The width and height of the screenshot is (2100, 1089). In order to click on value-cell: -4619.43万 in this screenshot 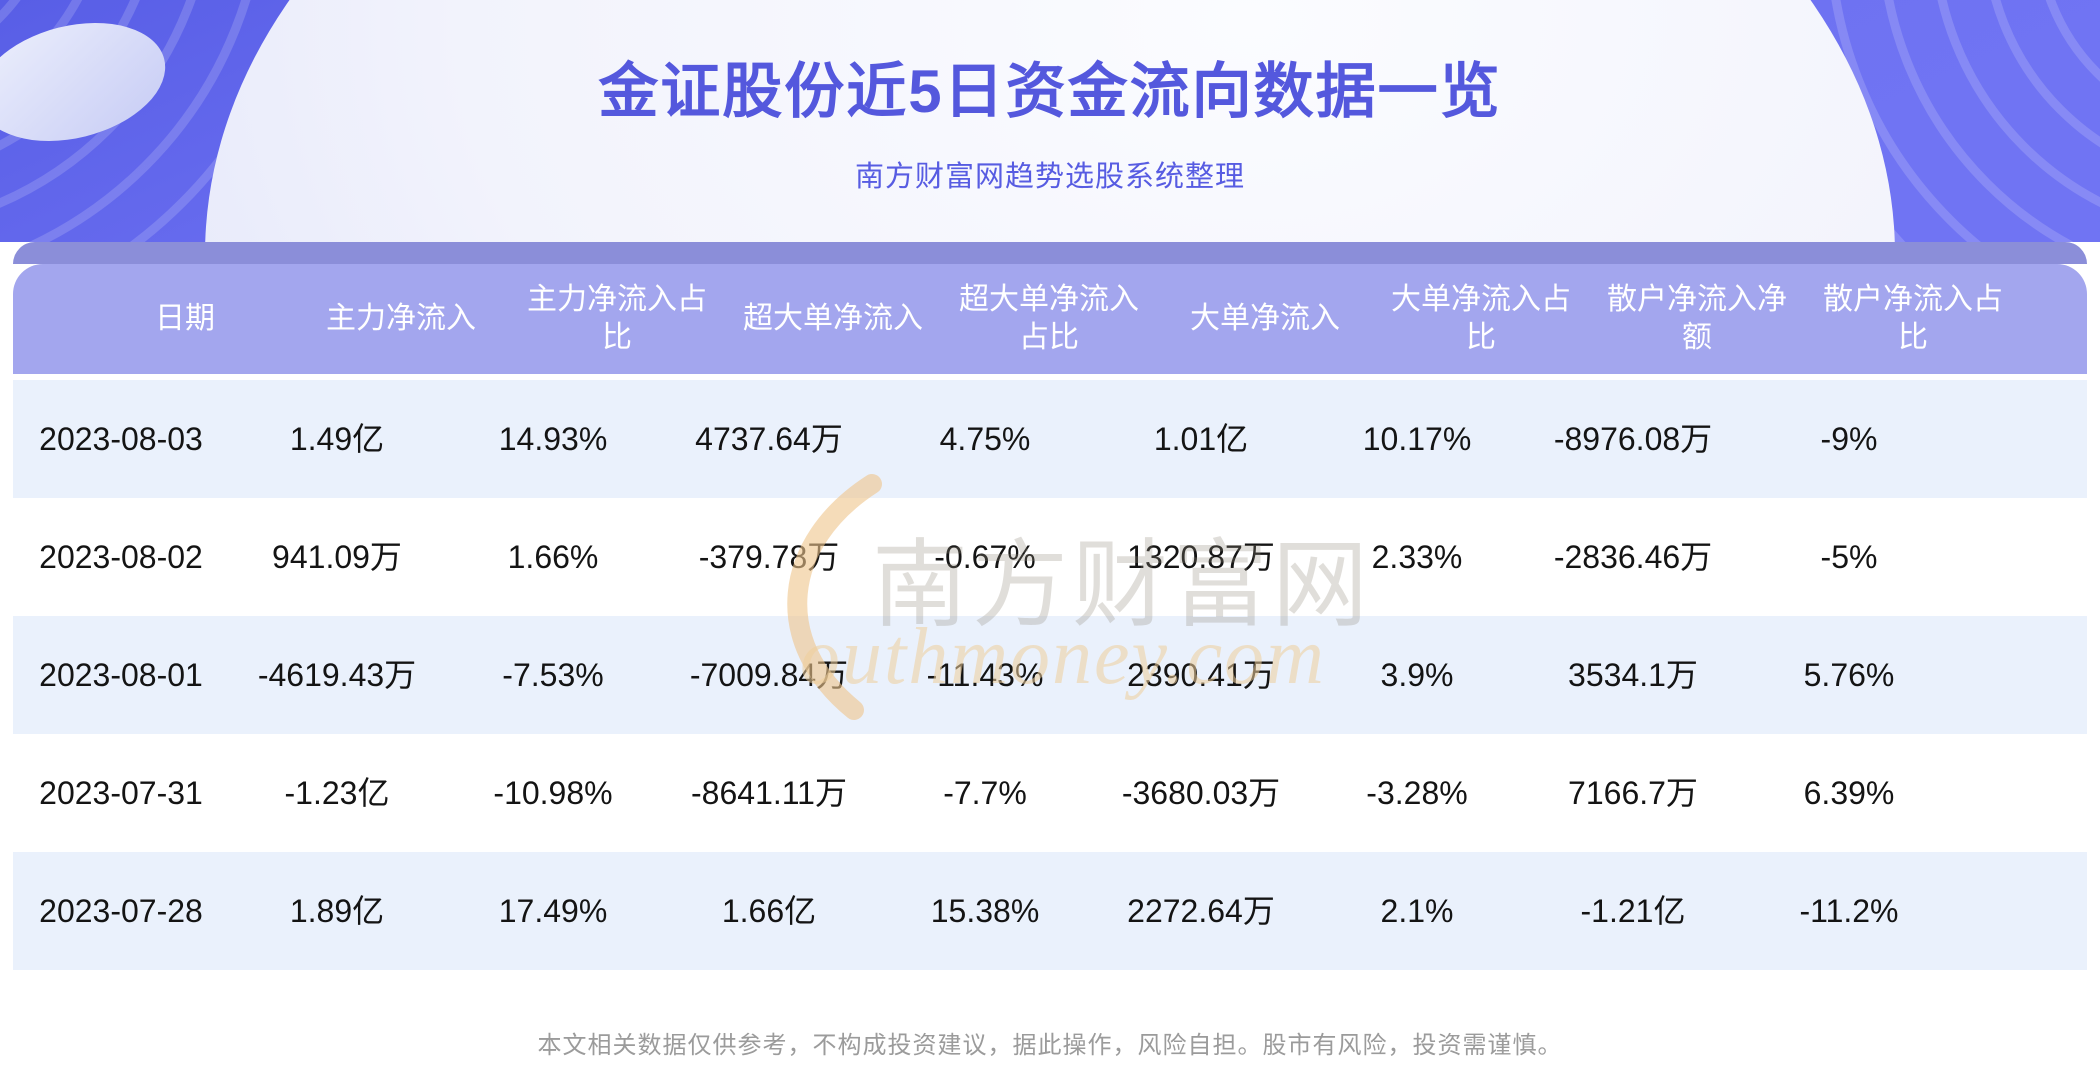, I will do `click(337, 675)`.